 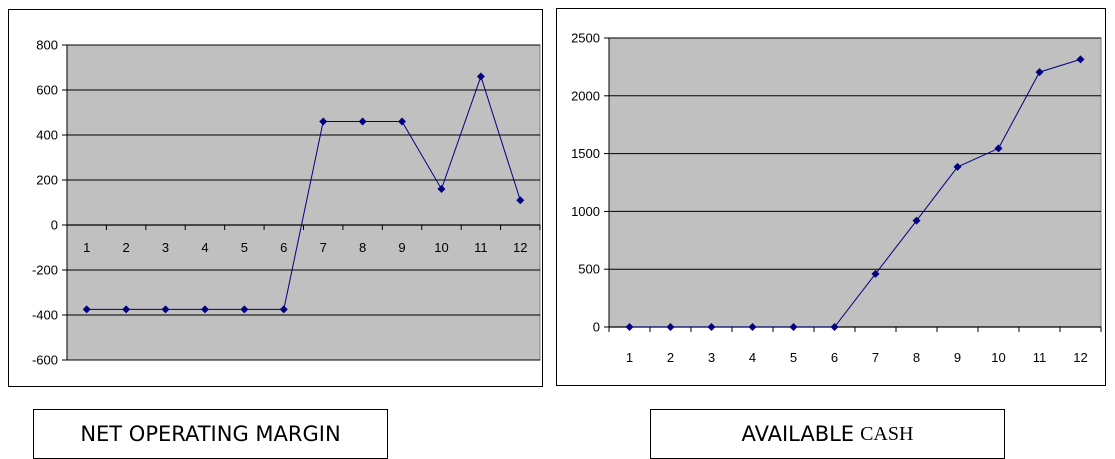 What do you see at coordinates (887, 433) in the screenshot?
I see `available-cash-title-part2: CASH` at bounding box center [887, 433].